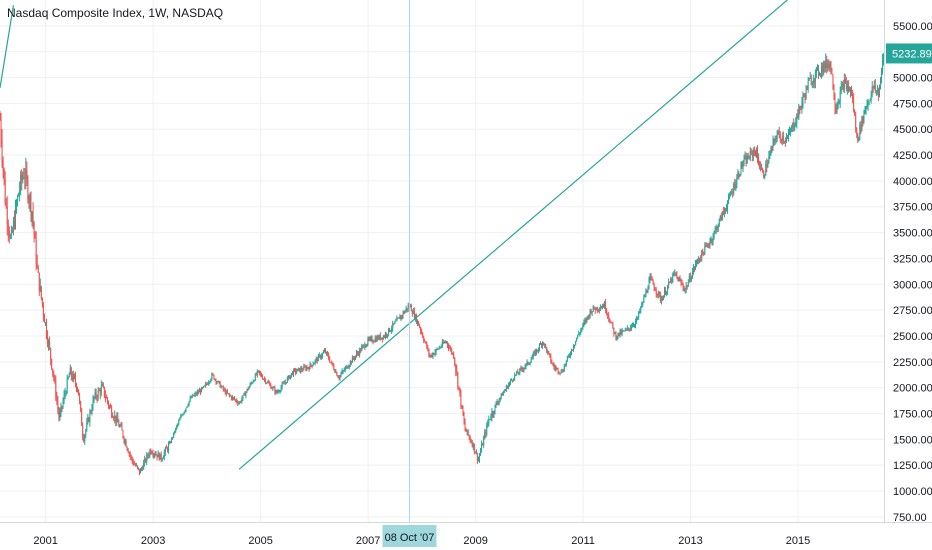  I want to click on trendline, so click(7, 46).